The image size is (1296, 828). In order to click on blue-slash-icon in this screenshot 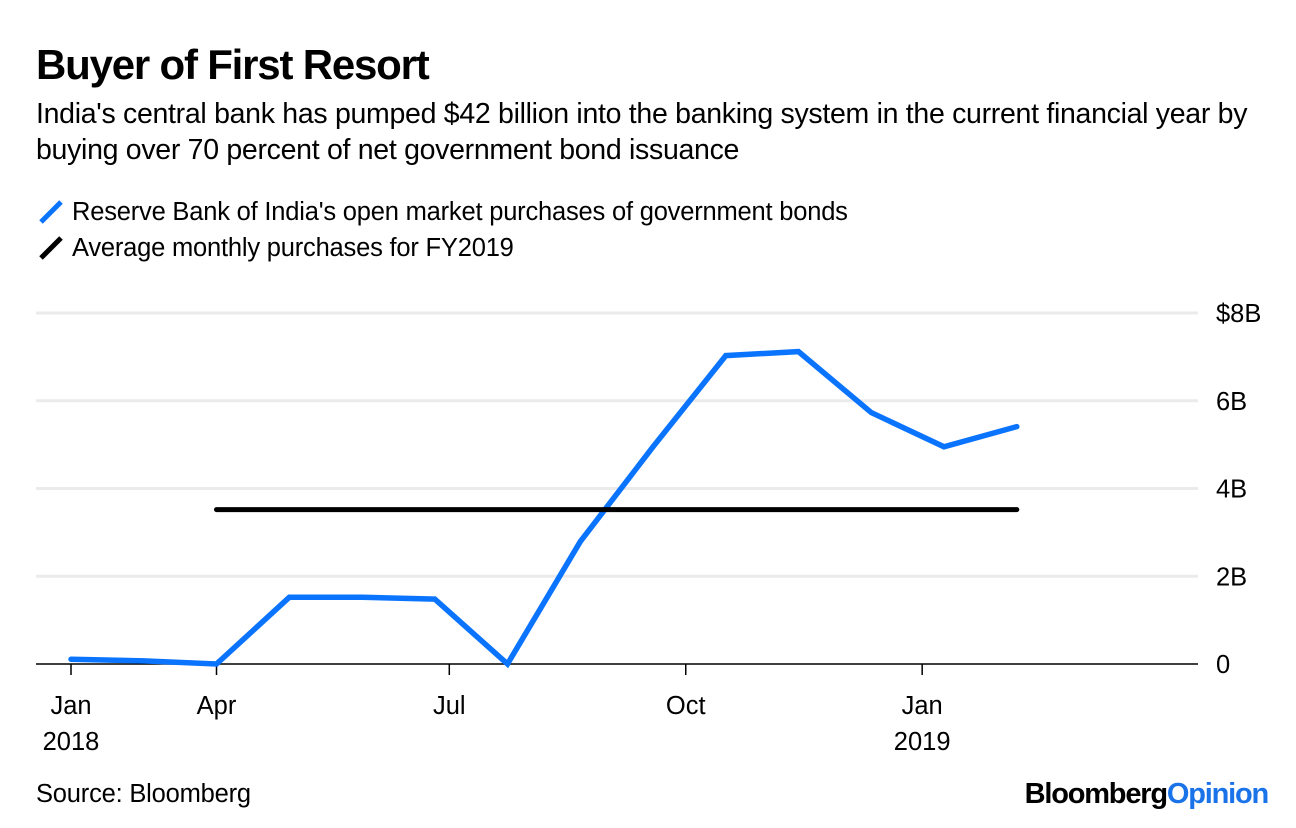, I will do `click(51, 212)`.